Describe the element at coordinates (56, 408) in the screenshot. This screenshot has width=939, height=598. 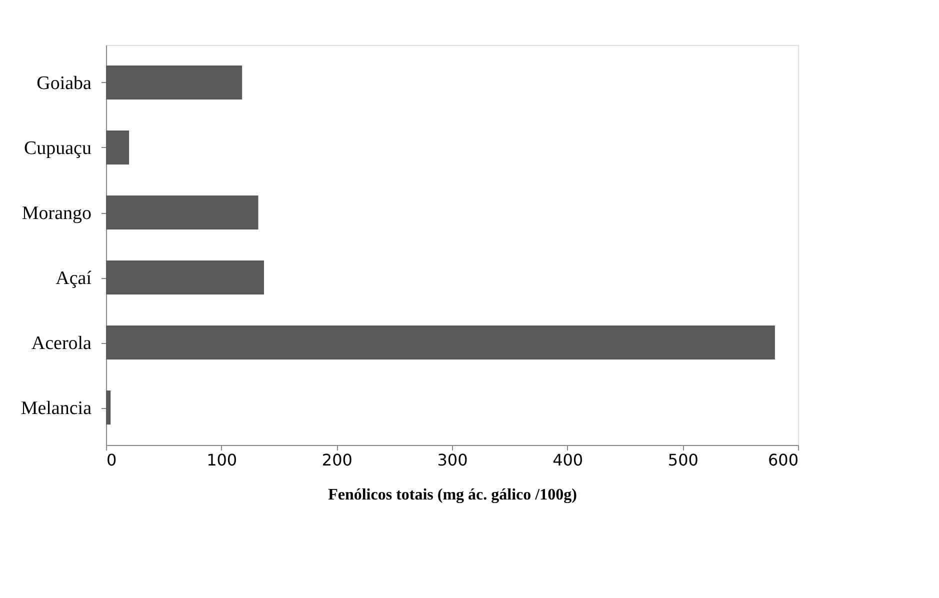
I see `y-tick-label: Melancia` at that location.